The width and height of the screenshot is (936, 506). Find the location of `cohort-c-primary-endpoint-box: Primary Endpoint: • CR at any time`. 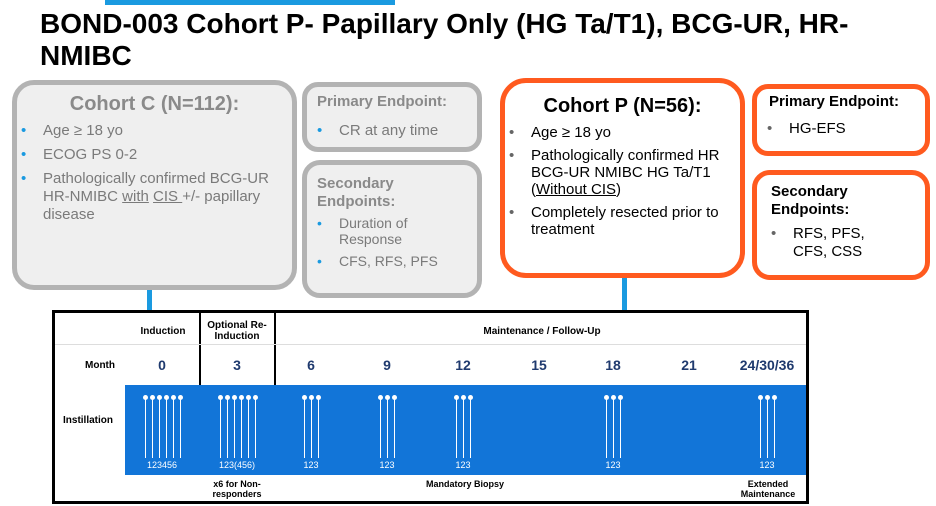

cohort-c-primary-endpoint-box: Primary Endpoint: • CR at any time is located at coordinates (392, 117).